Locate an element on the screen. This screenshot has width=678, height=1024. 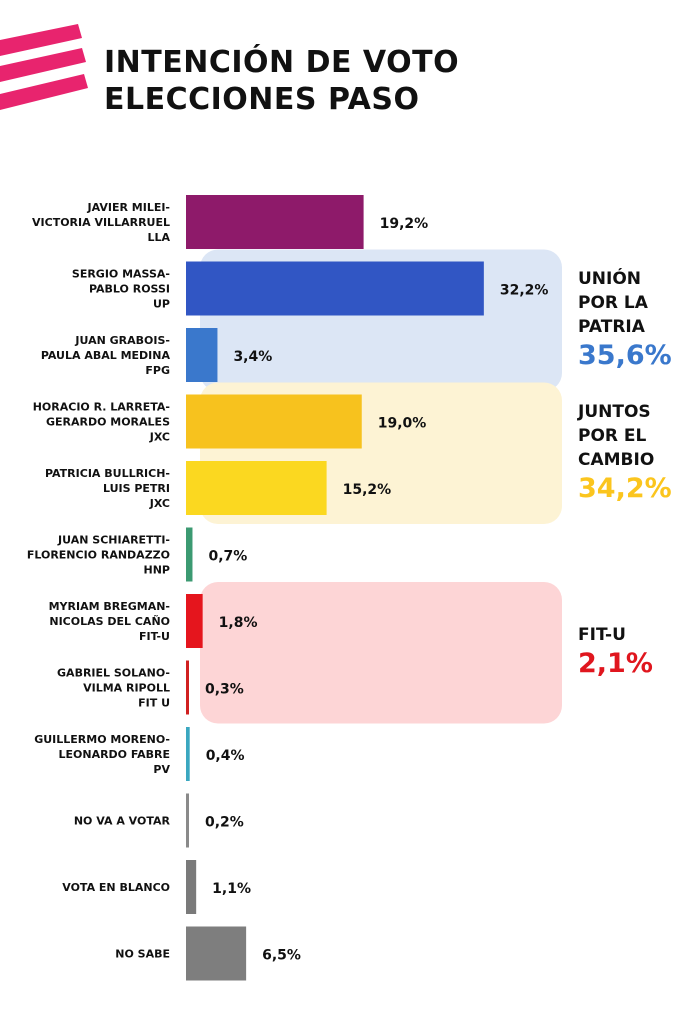
category-label-line: JAVIER MILEI- is located at coordinates (129, 207).